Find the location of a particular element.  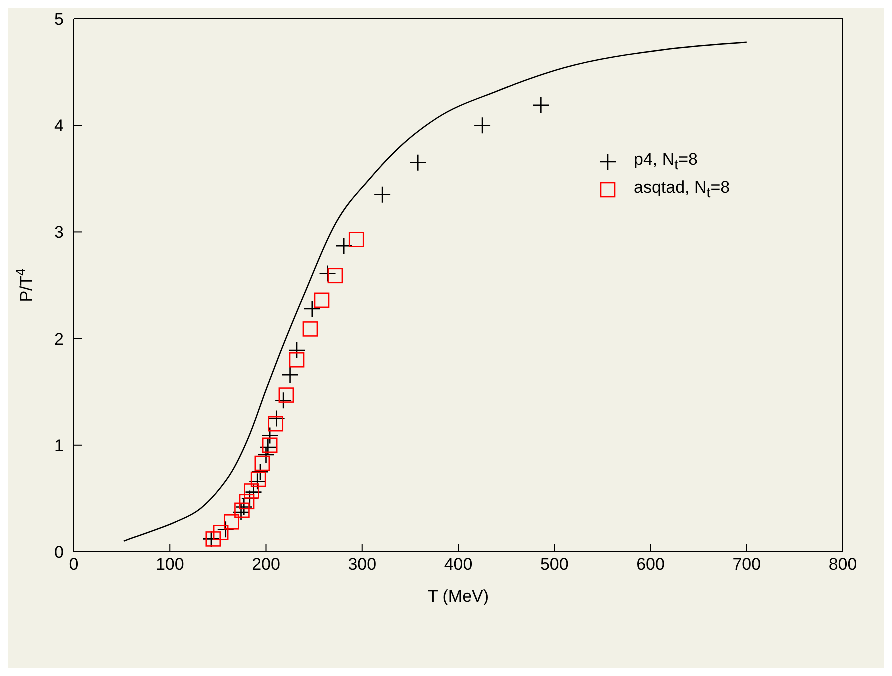

x-tick-label: 100 is located at coordinates (170, 564).